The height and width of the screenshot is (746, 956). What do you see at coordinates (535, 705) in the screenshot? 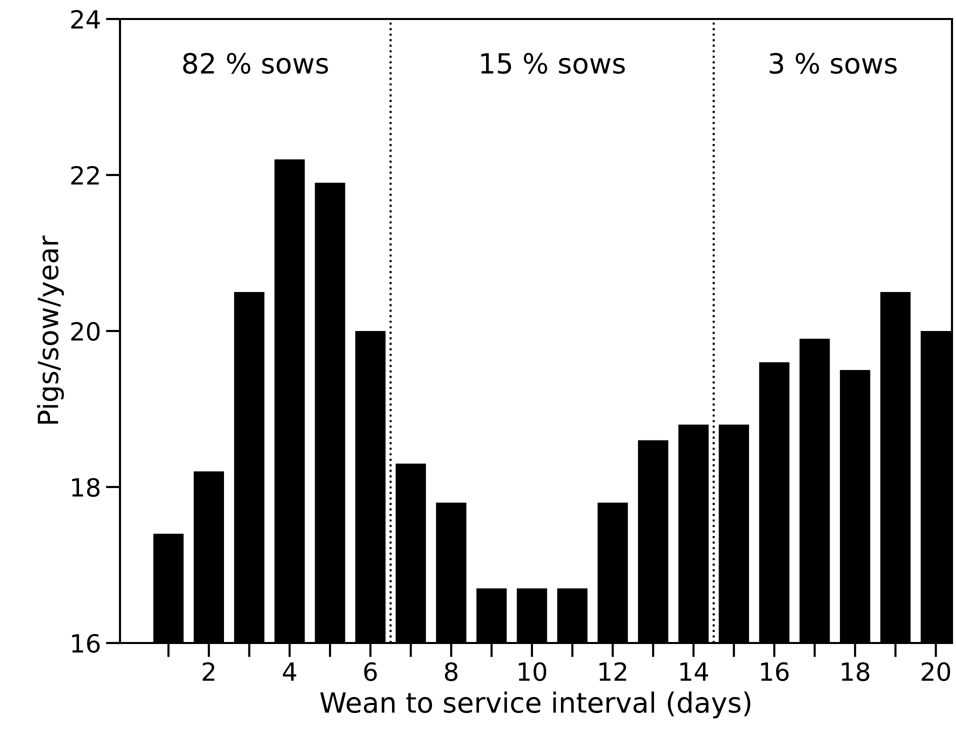
I see `x-axis-title: Wean to service interval (days)` at bounding box center [535, 705].